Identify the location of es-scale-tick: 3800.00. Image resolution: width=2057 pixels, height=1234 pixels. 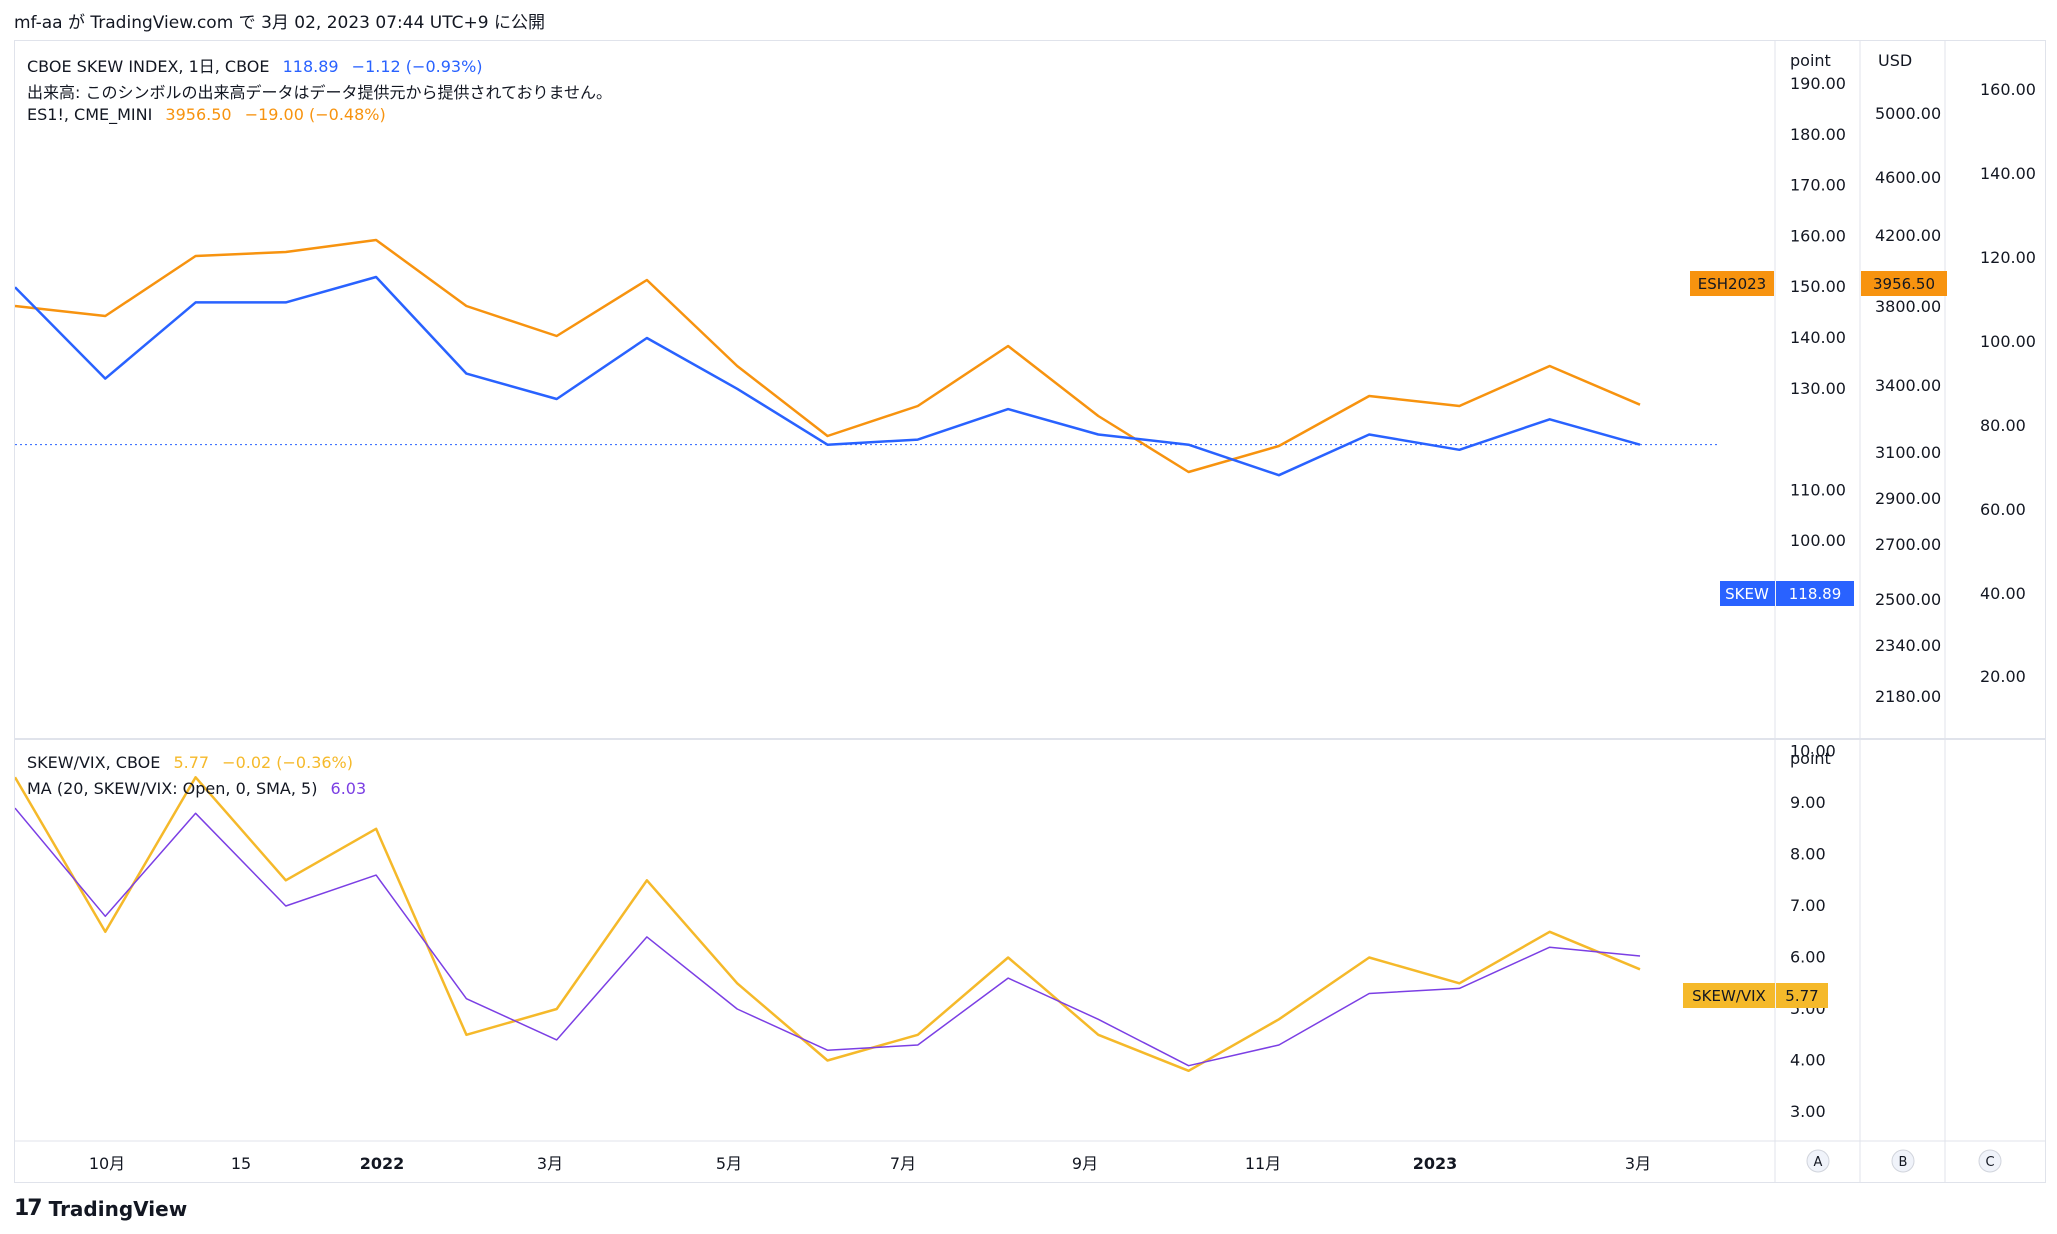
(1908, 306).